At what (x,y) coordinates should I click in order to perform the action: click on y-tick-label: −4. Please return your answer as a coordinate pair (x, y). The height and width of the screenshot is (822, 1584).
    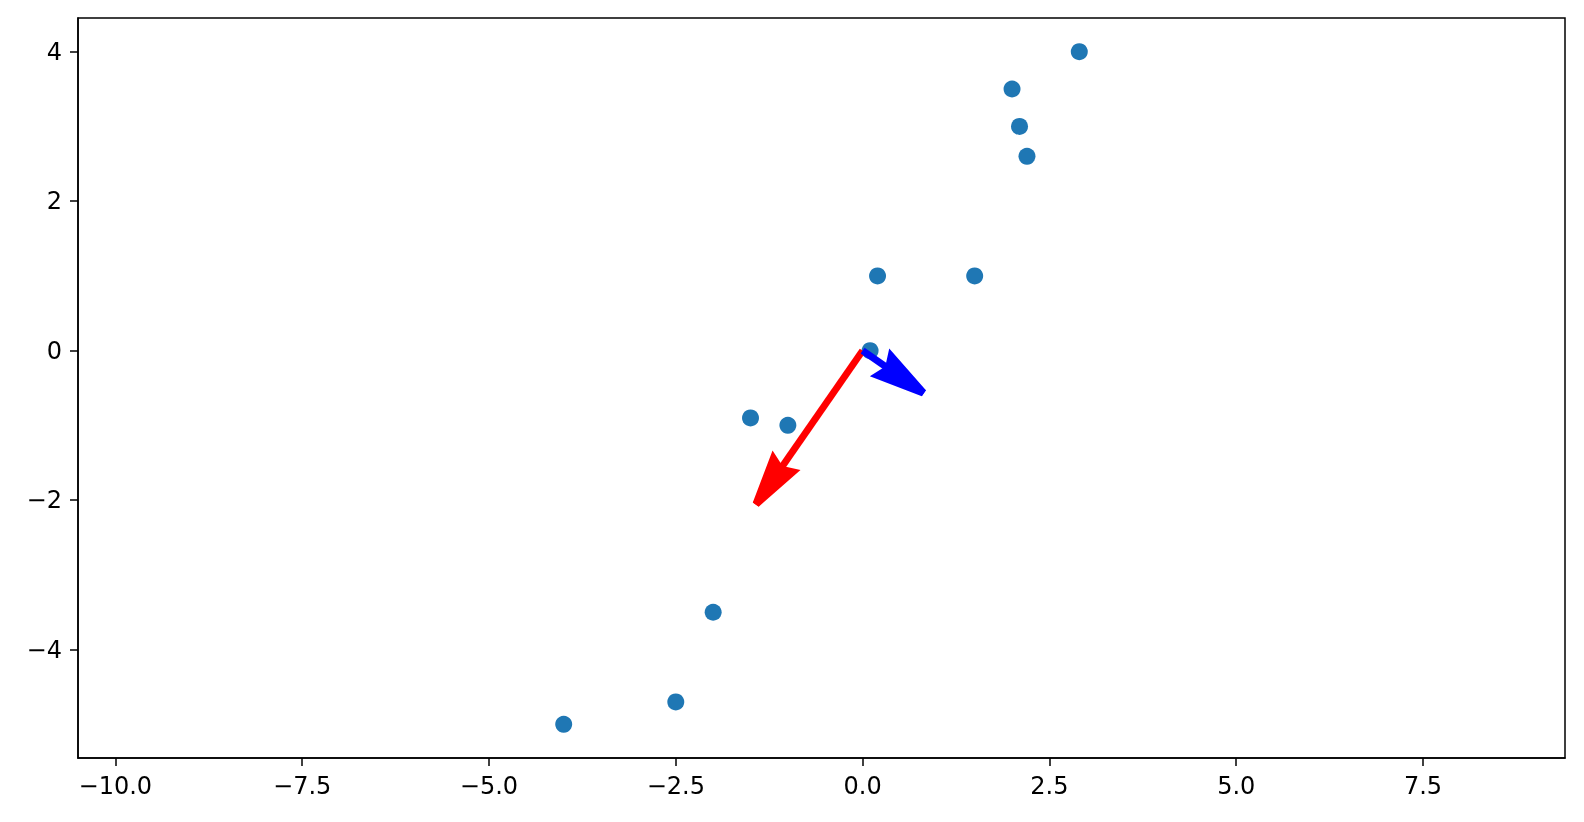
    Looking at the image, I should click on (44, 649).